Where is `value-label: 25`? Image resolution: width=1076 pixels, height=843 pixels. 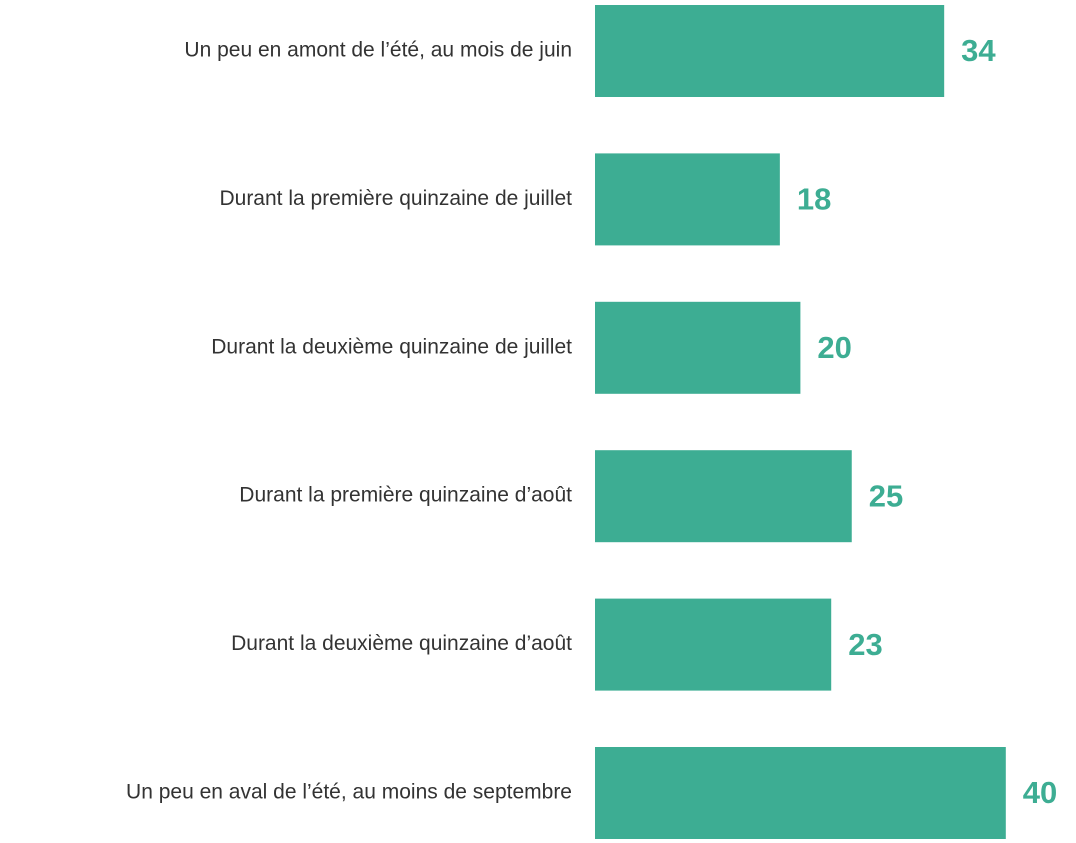
value-label: 25 is located at coordinates (886, 495).